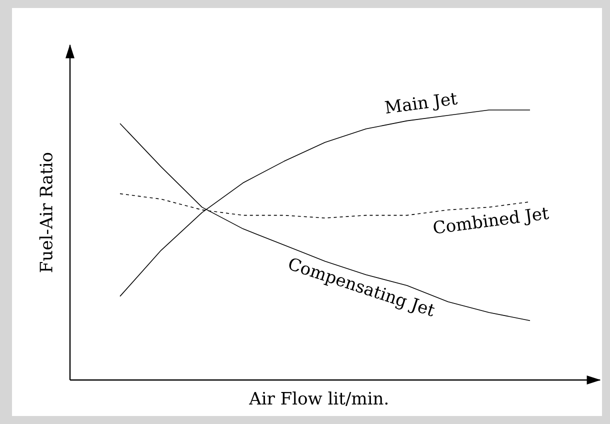 This screenshot has height=424, width=610. I want to click on x-axis-title: Air Flow lit/min., so click(318, 399).